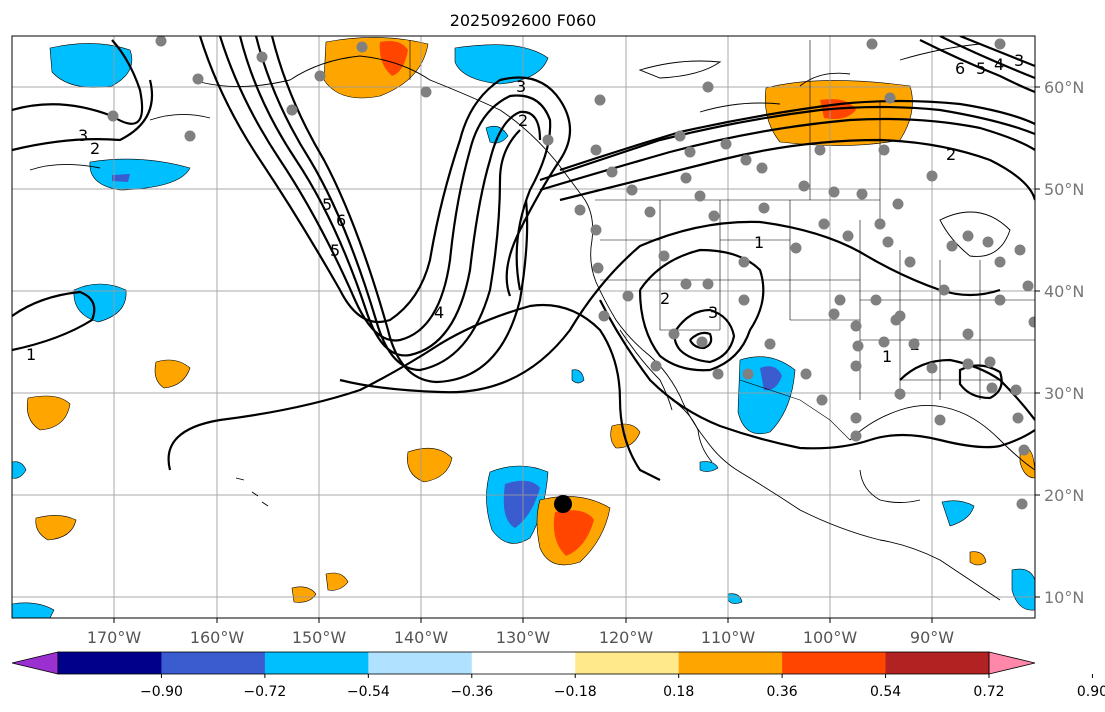 This screenshot has height=712, width=1105. Describe the element at coordinates (960, 68) in the screenshot. I see `contour-label: 6` at that location.